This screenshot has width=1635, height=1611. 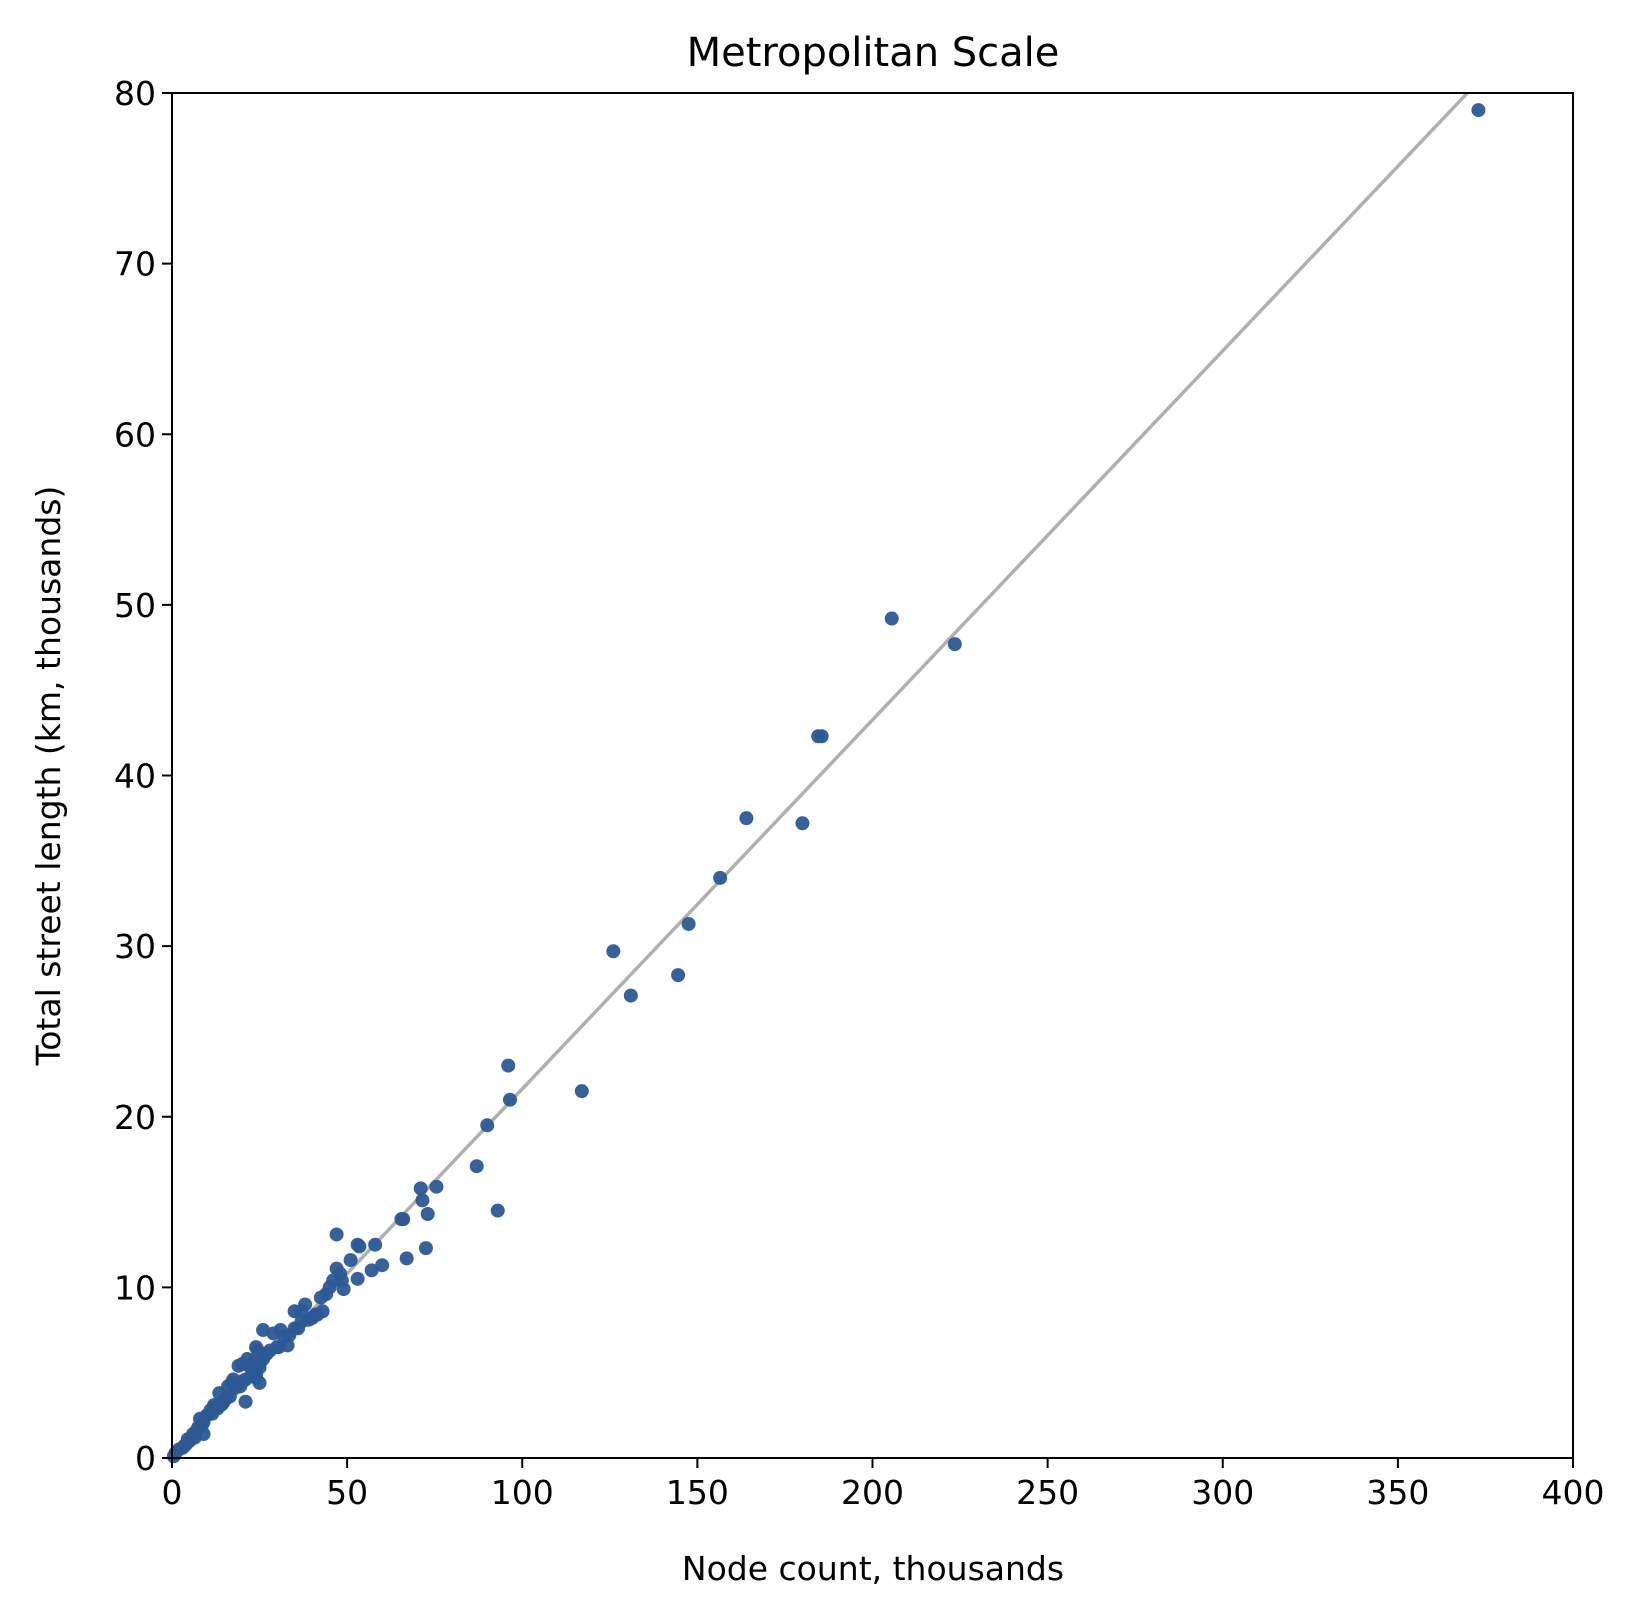 What do you see at coordinates (697, 1492) in the screenshot?
I see `x-tick-label: 150` at bounding box center [697, 1492].